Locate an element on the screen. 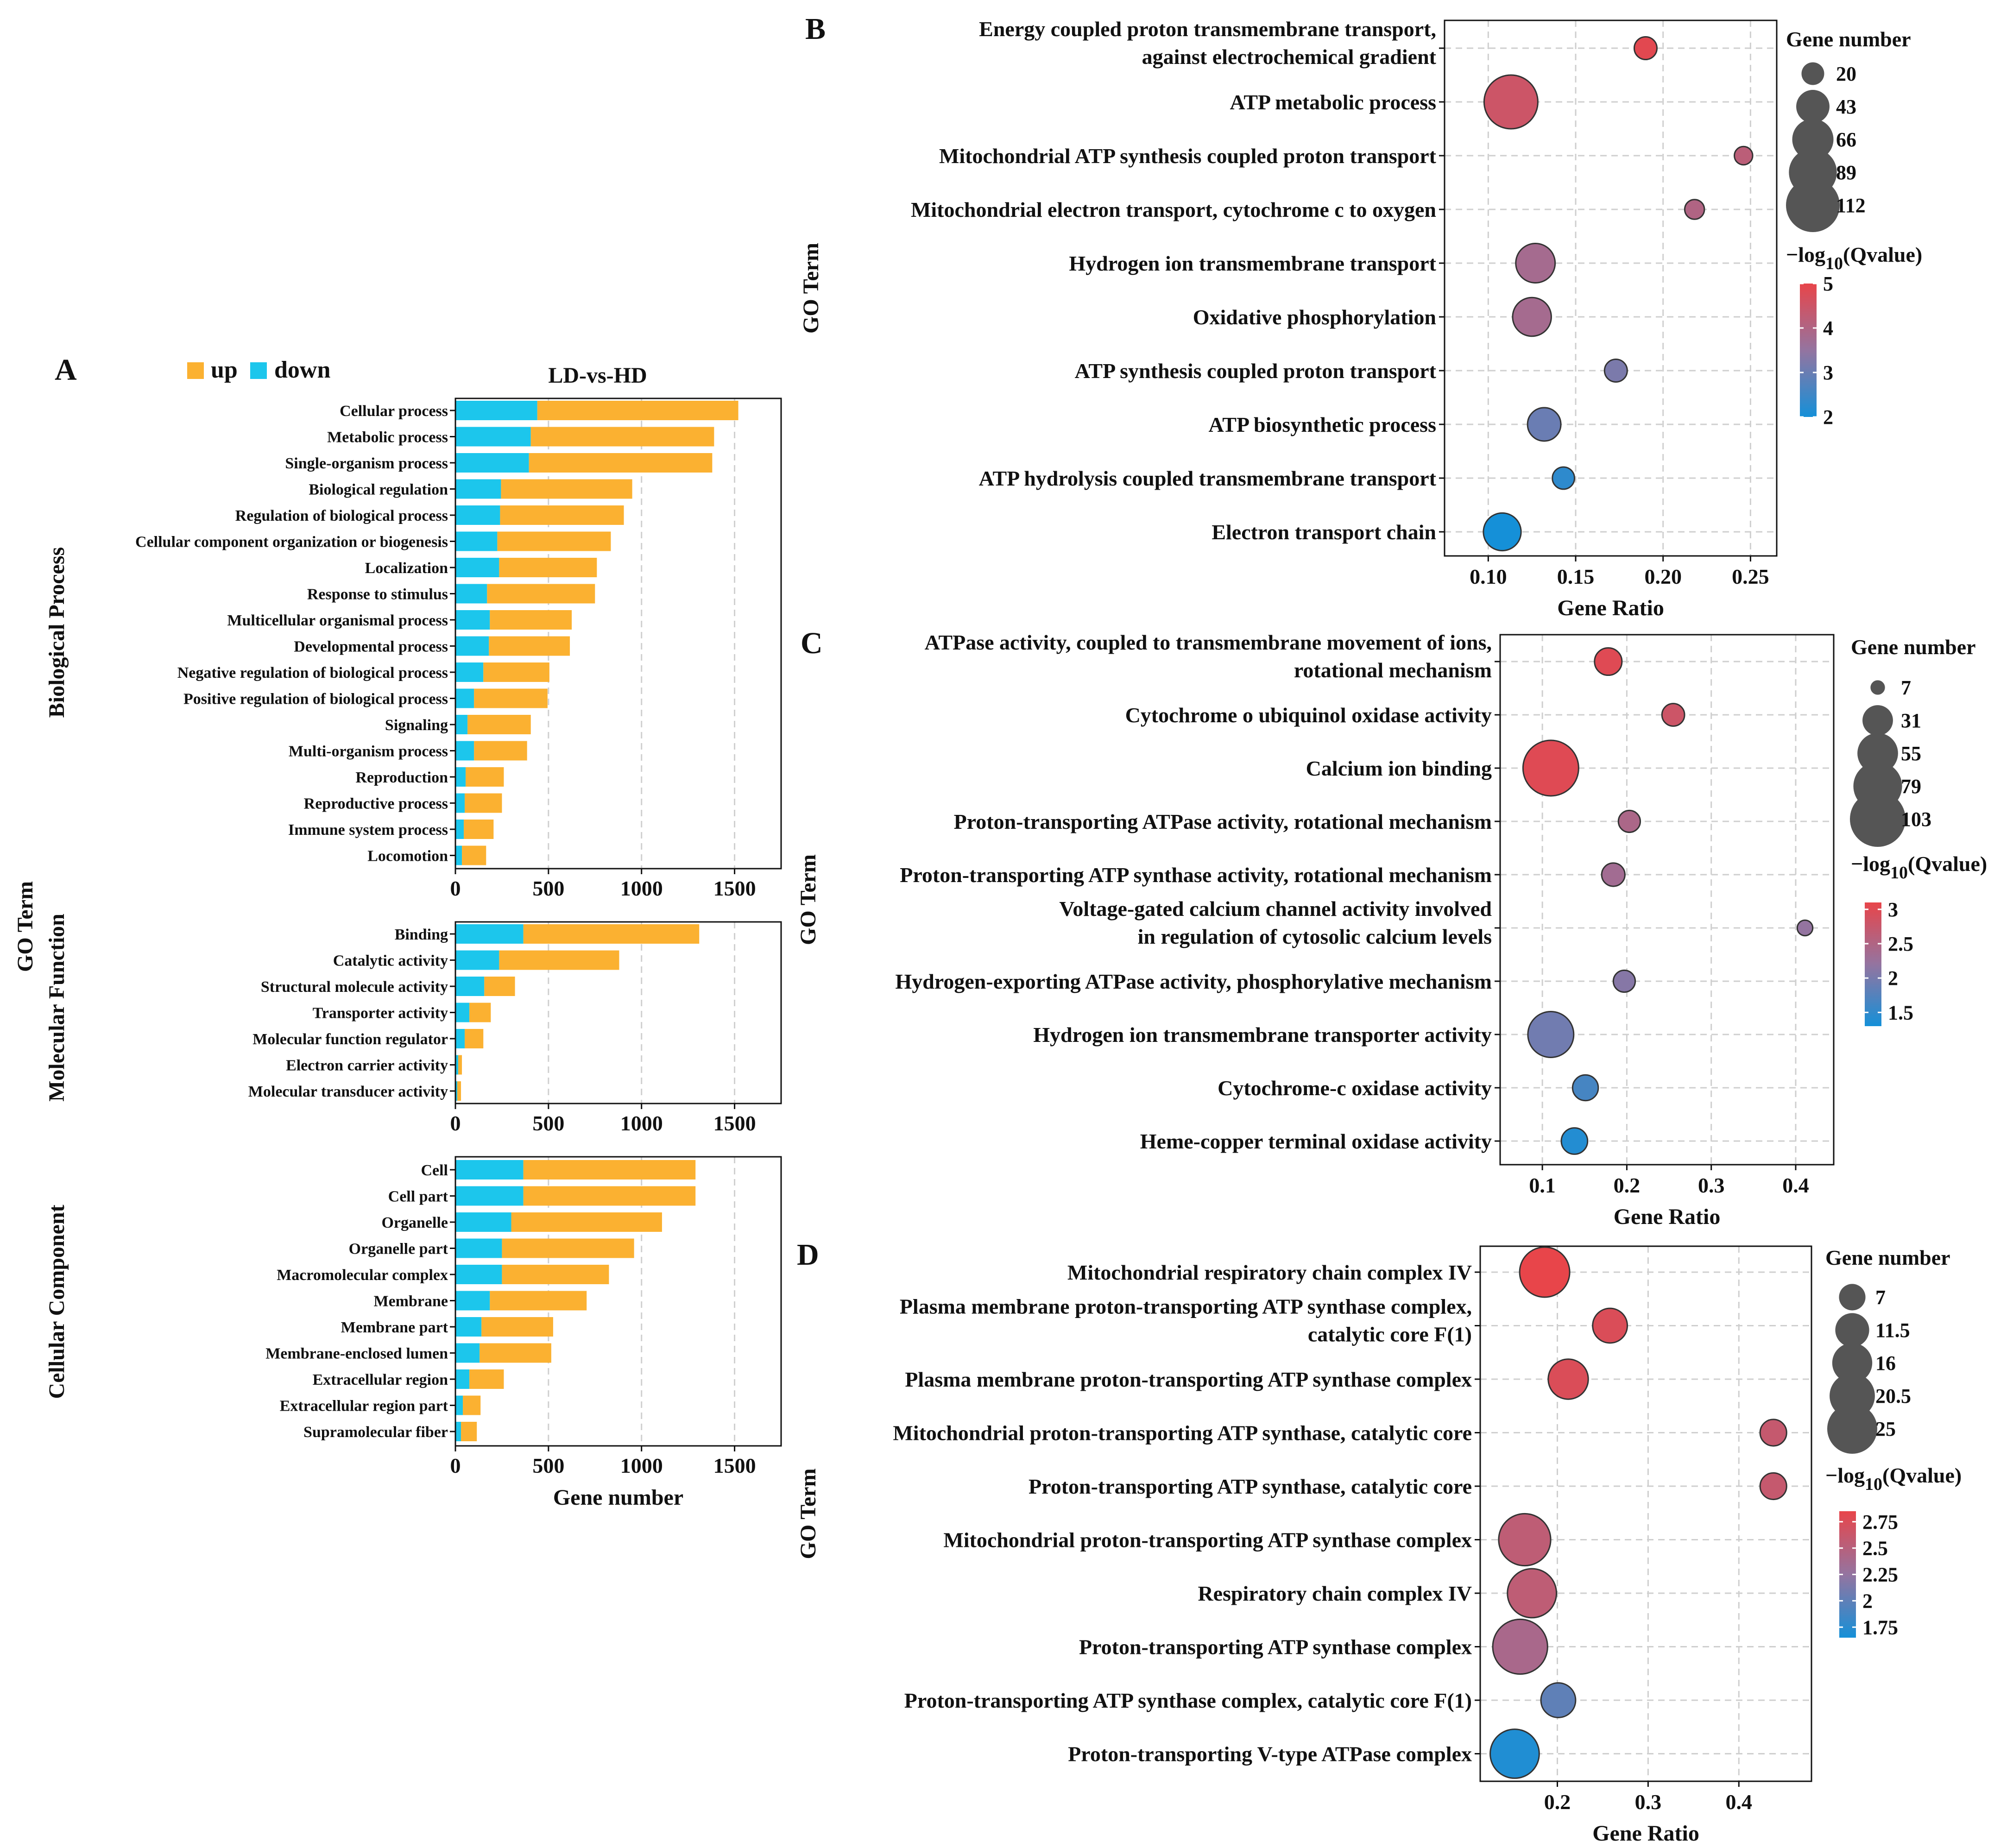 This screenshot has width=2013, height=1848. size-legend-title: Gene number is located at coordinates (1913, 647).